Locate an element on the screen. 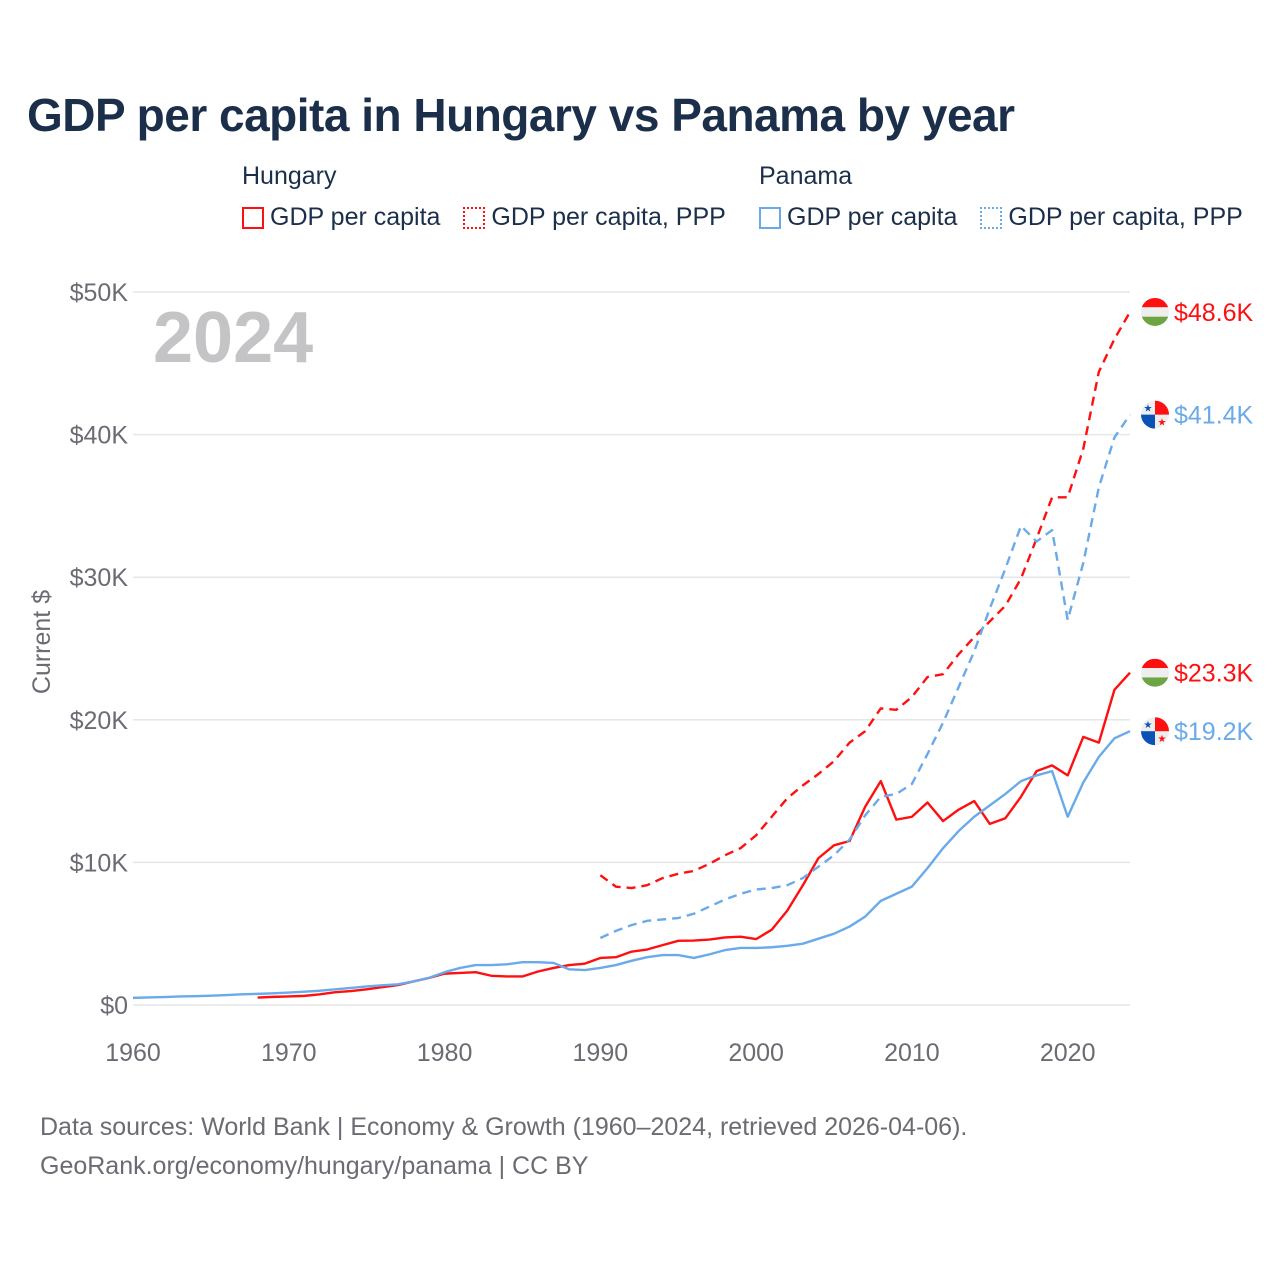 Image resolution: width=1280 pixels, height=1280 pixels. y-tick-label: $30K is located at coordinates (99, 578).